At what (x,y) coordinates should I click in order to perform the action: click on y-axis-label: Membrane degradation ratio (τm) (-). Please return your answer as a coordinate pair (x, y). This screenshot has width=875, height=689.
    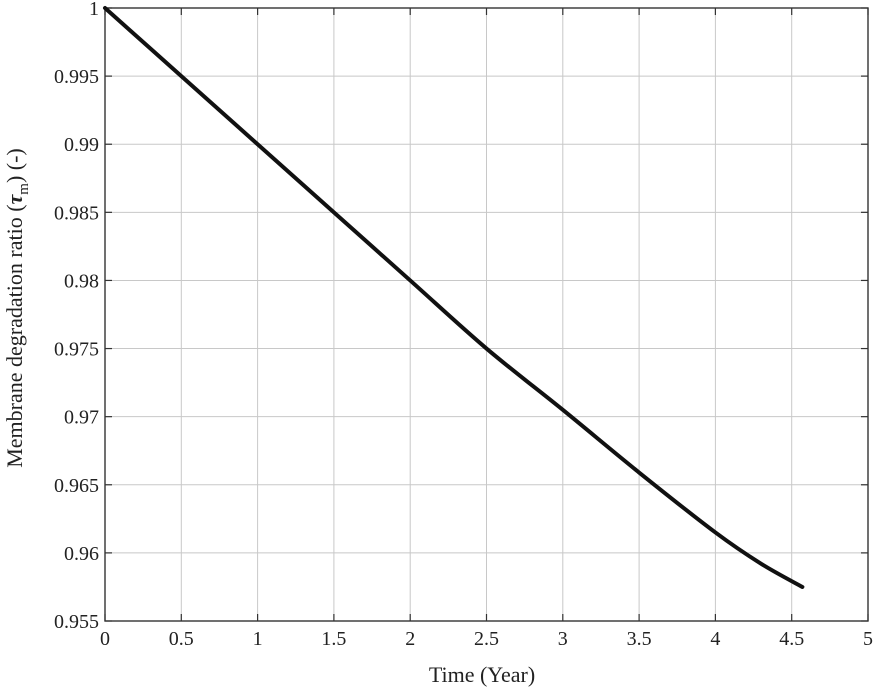
    Looking at the image, I should click on (17, 308).